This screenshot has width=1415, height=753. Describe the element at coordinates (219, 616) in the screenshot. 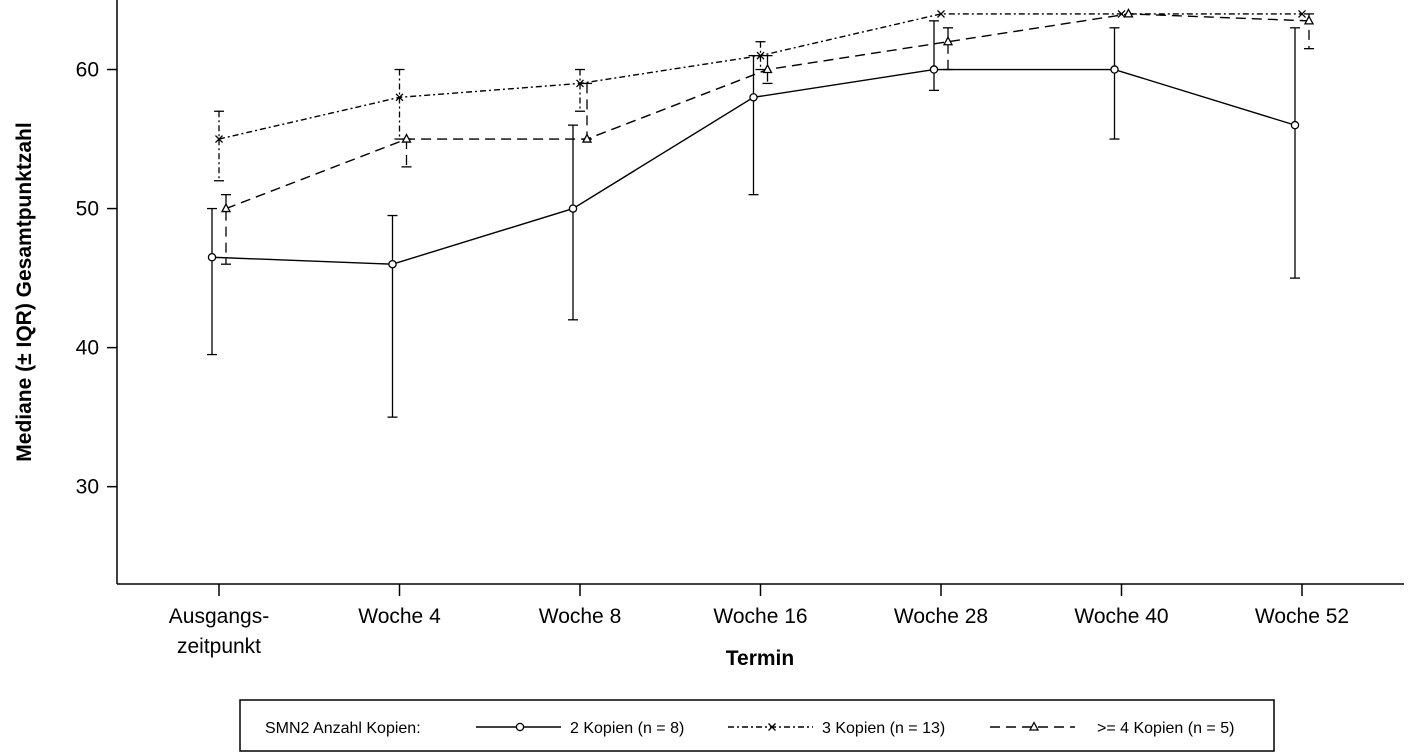

I see `x-tick-label: Ausgangs-` at that location.